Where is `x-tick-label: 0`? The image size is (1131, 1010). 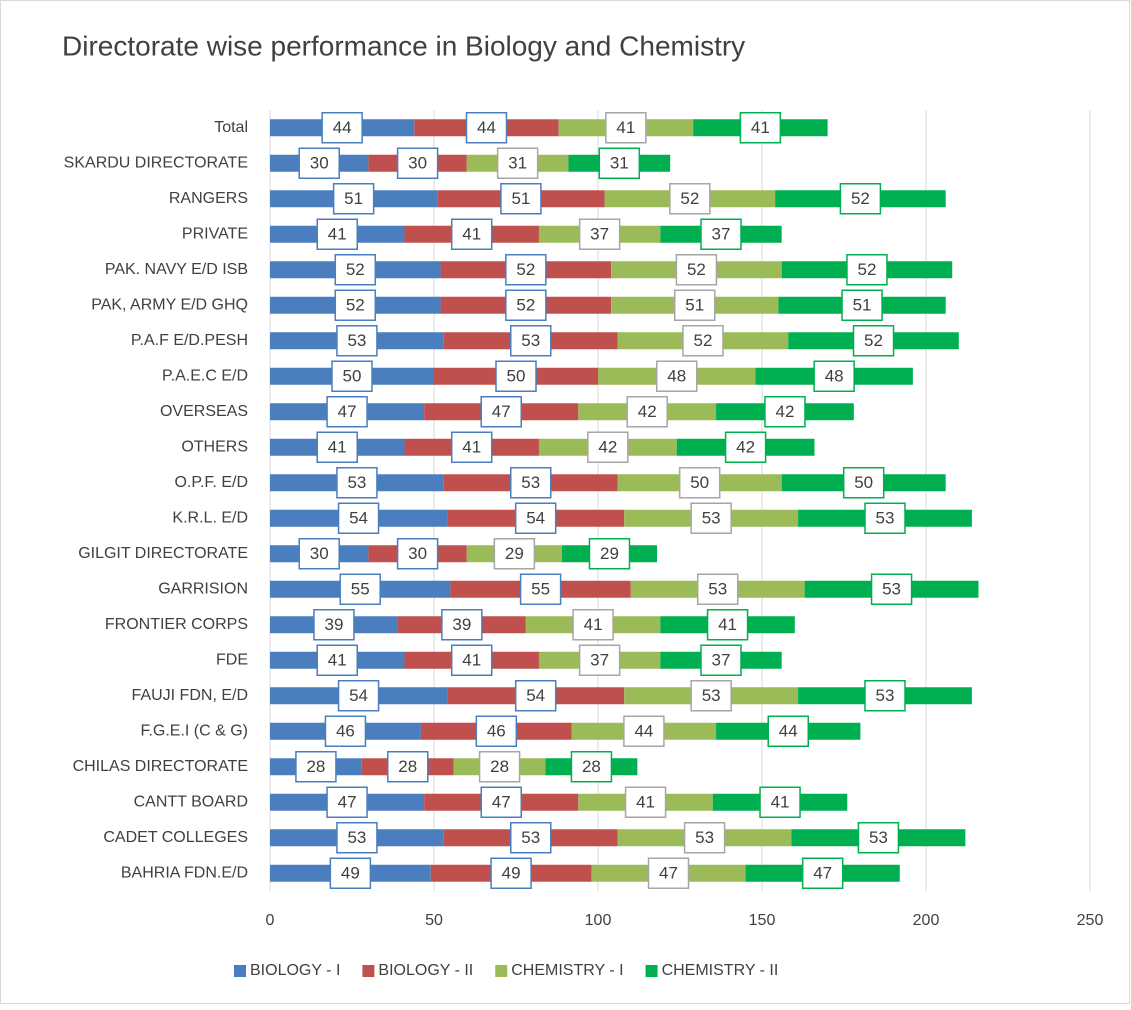
x-tick-label: 0 is located at coordinates (270, 920).